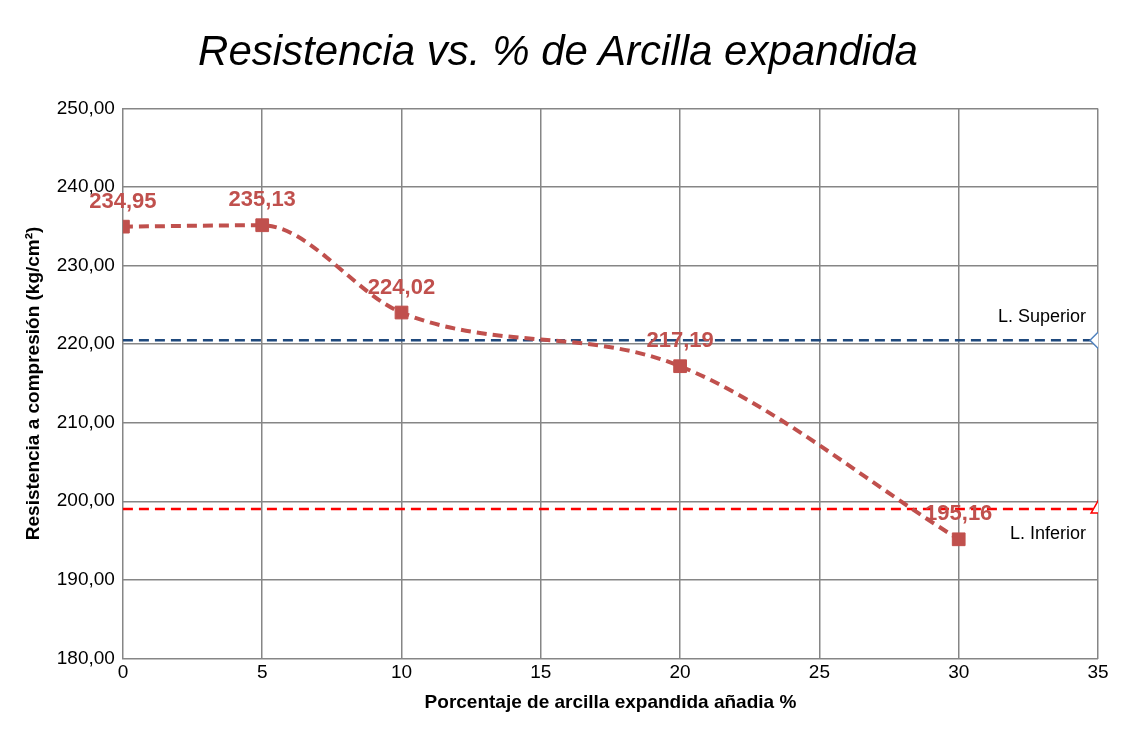 Image resolution: width=1144 pixels, height=745 pixels. I want to click on y-tick-label: 200,00, so click(85, 500).